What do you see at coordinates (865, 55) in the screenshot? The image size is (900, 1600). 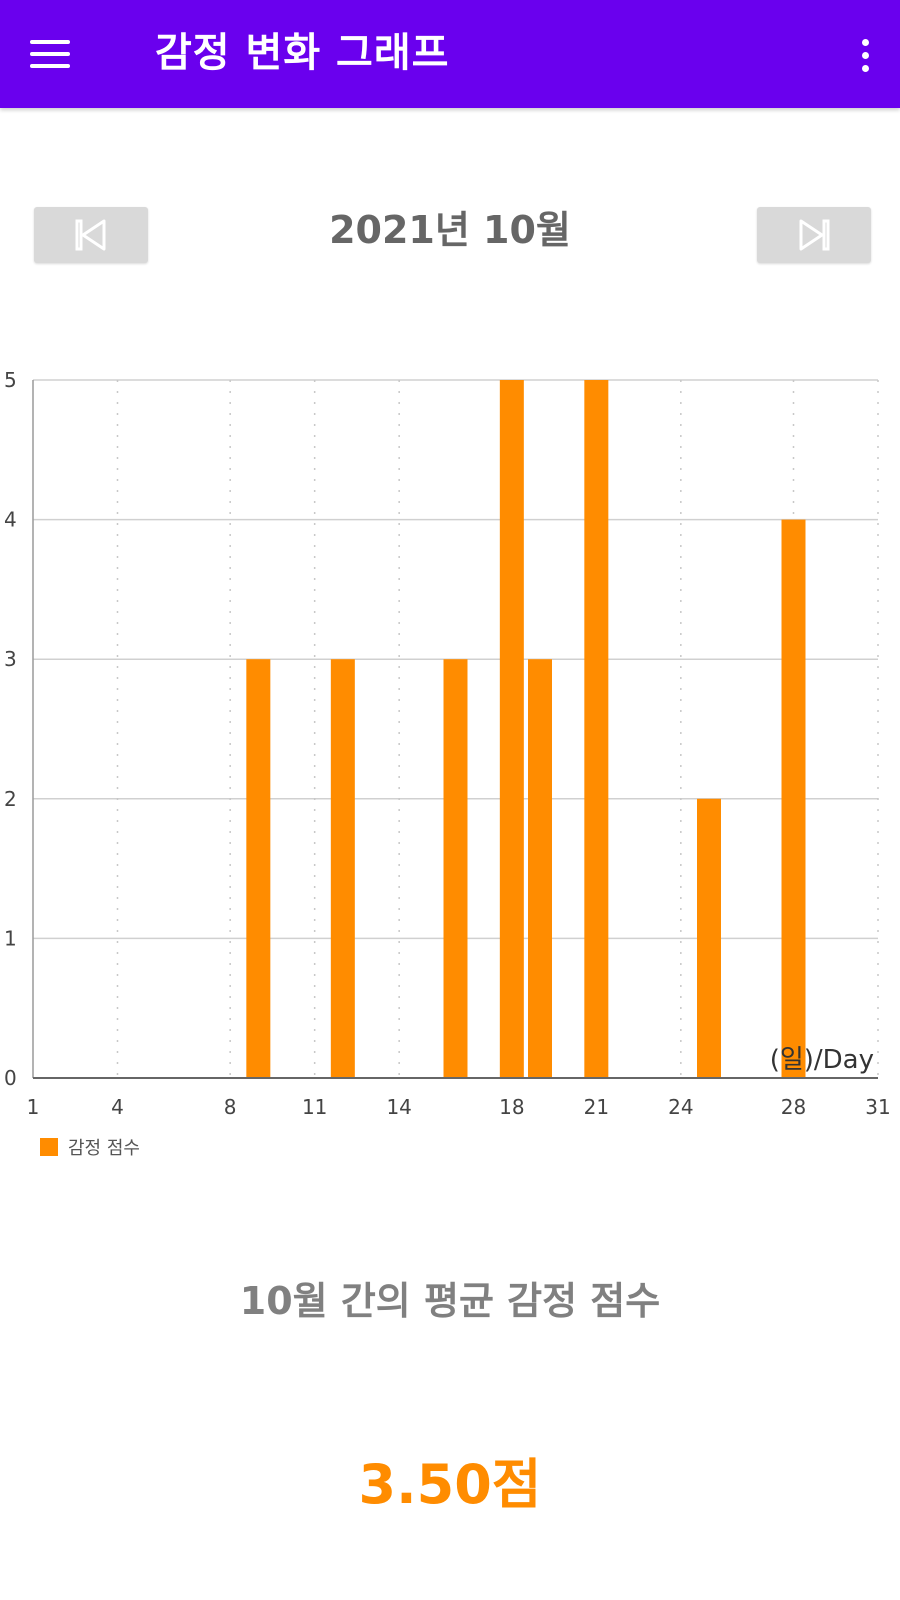 I see `more-options-icon` at bounding box center [865, 55].